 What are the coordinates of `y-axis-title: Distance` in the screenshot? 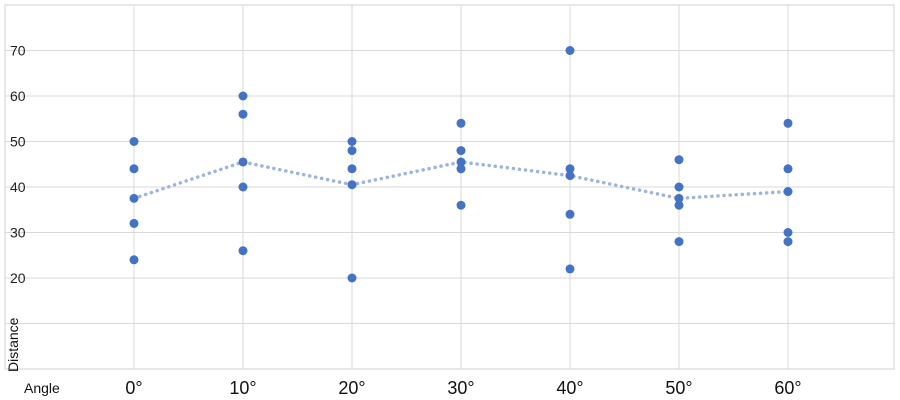 It's located at (13, 344).